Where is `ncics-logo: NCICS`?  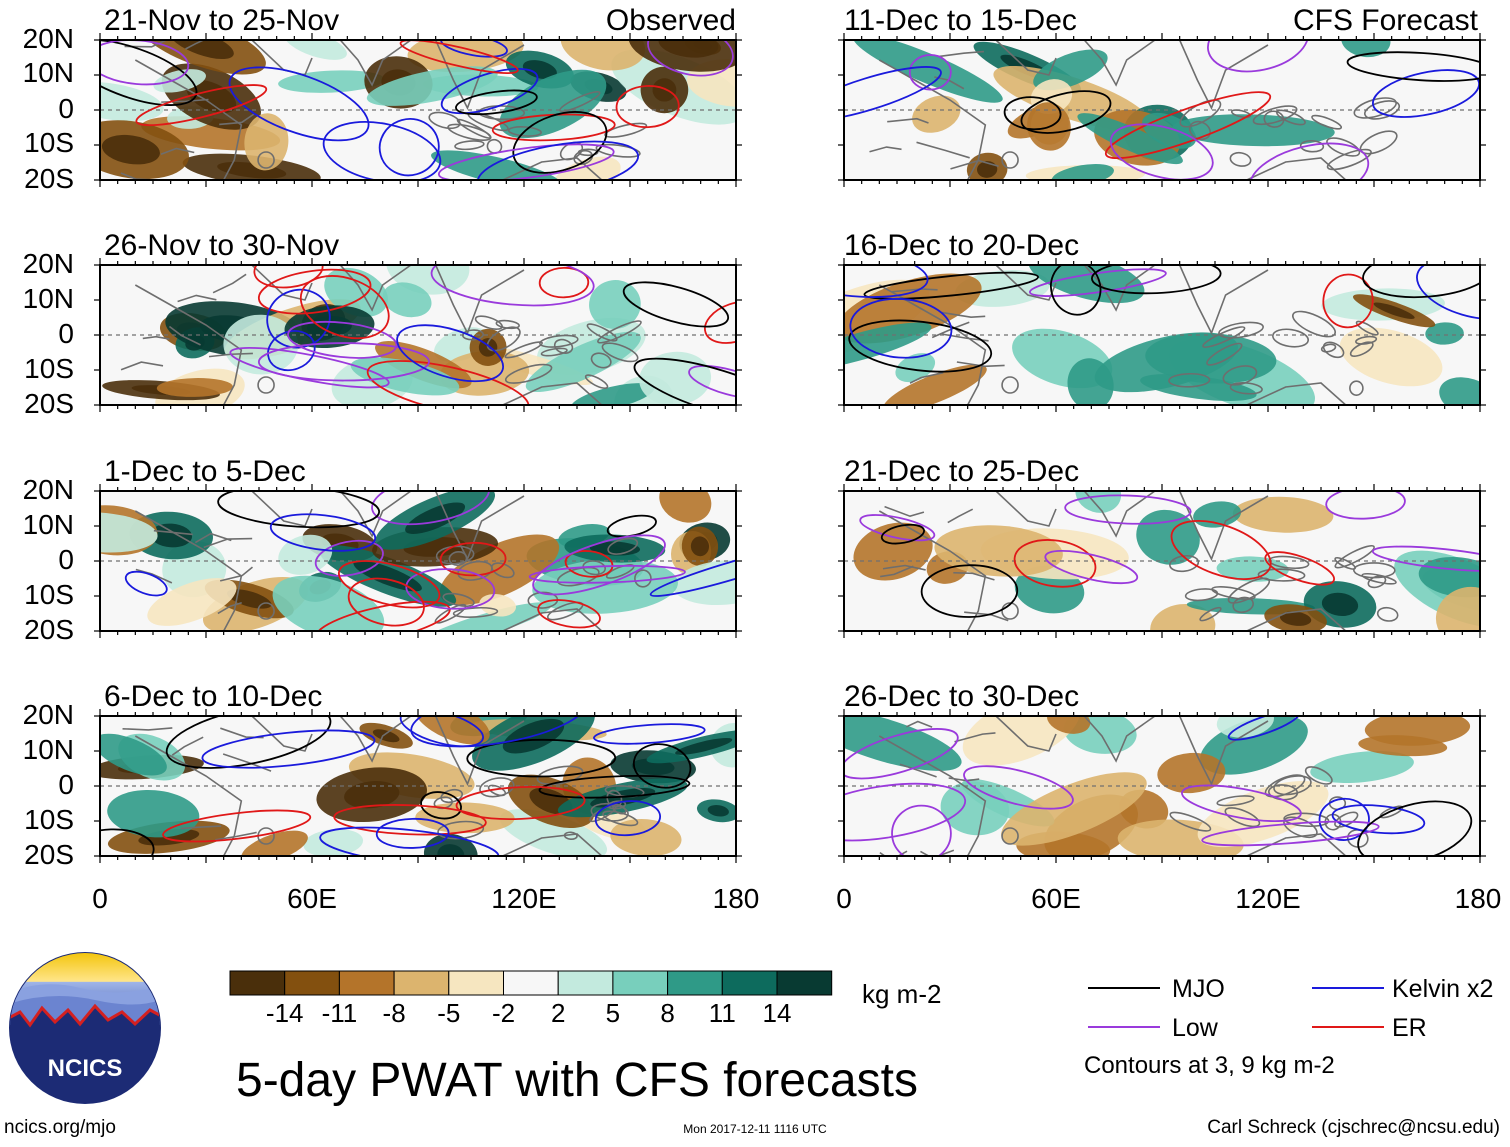 ncics-logo: NCICS is located at coordinates (85, 1028).